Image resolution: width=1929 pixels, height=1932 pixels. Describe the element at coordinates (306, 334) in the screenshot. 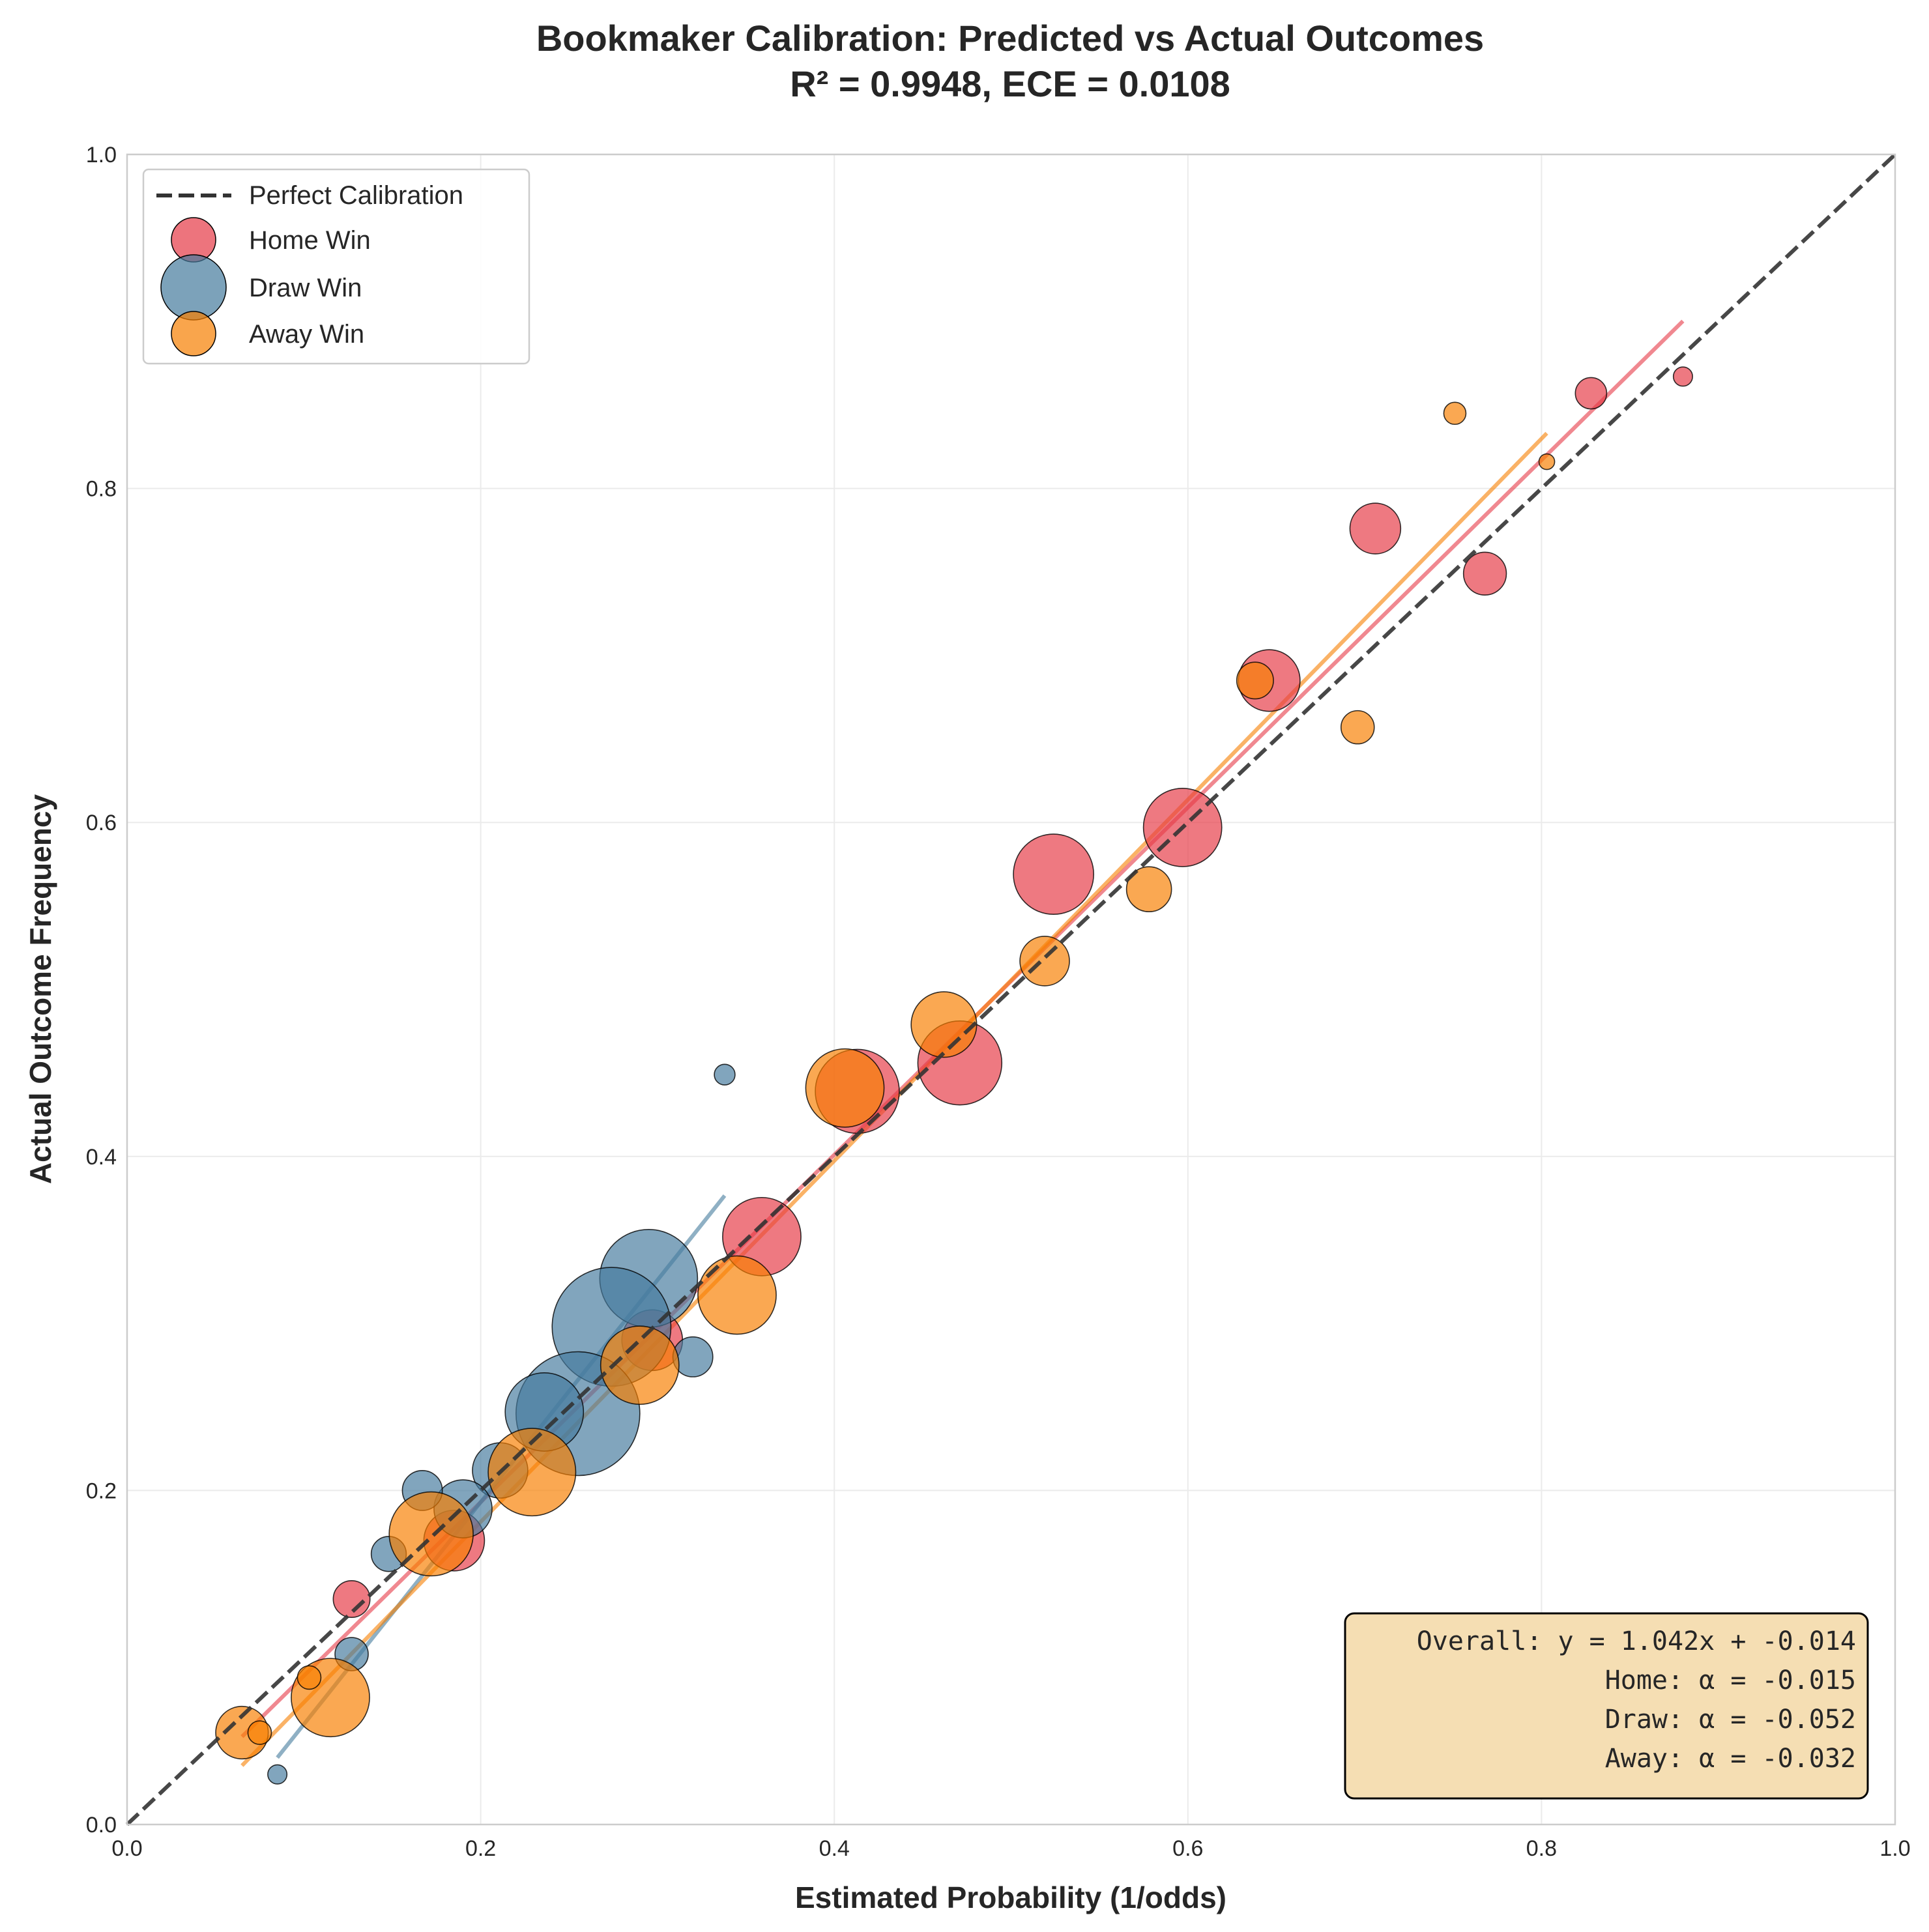

I see `legend-label-away: Away Win` at that location.